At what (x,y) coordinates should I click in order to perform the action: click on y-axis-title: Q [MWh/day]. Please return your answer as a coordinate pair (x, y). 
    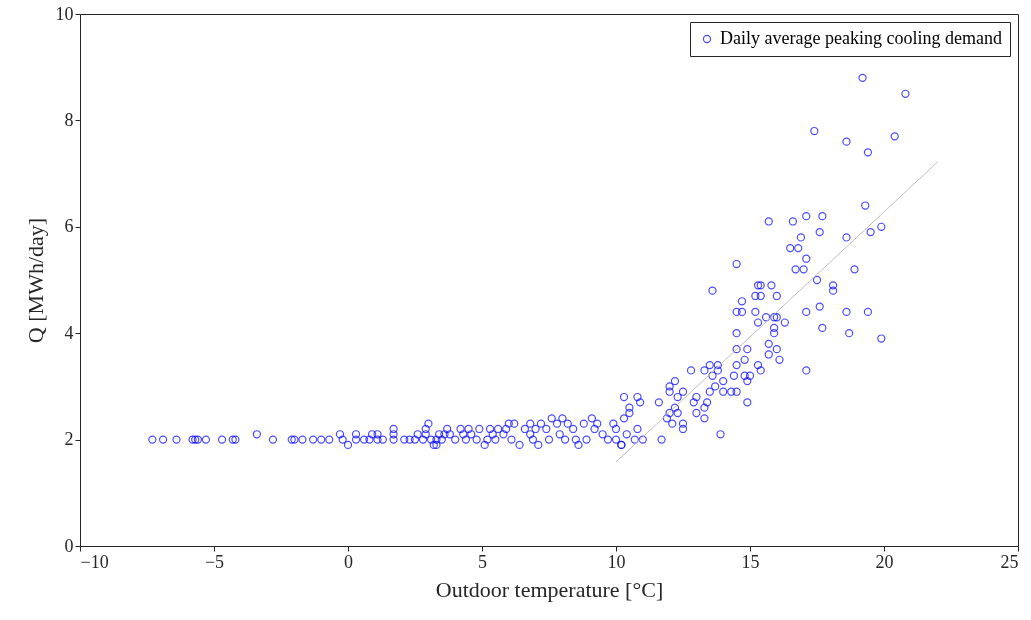
    Looking at the image, I should click on (35, 280).